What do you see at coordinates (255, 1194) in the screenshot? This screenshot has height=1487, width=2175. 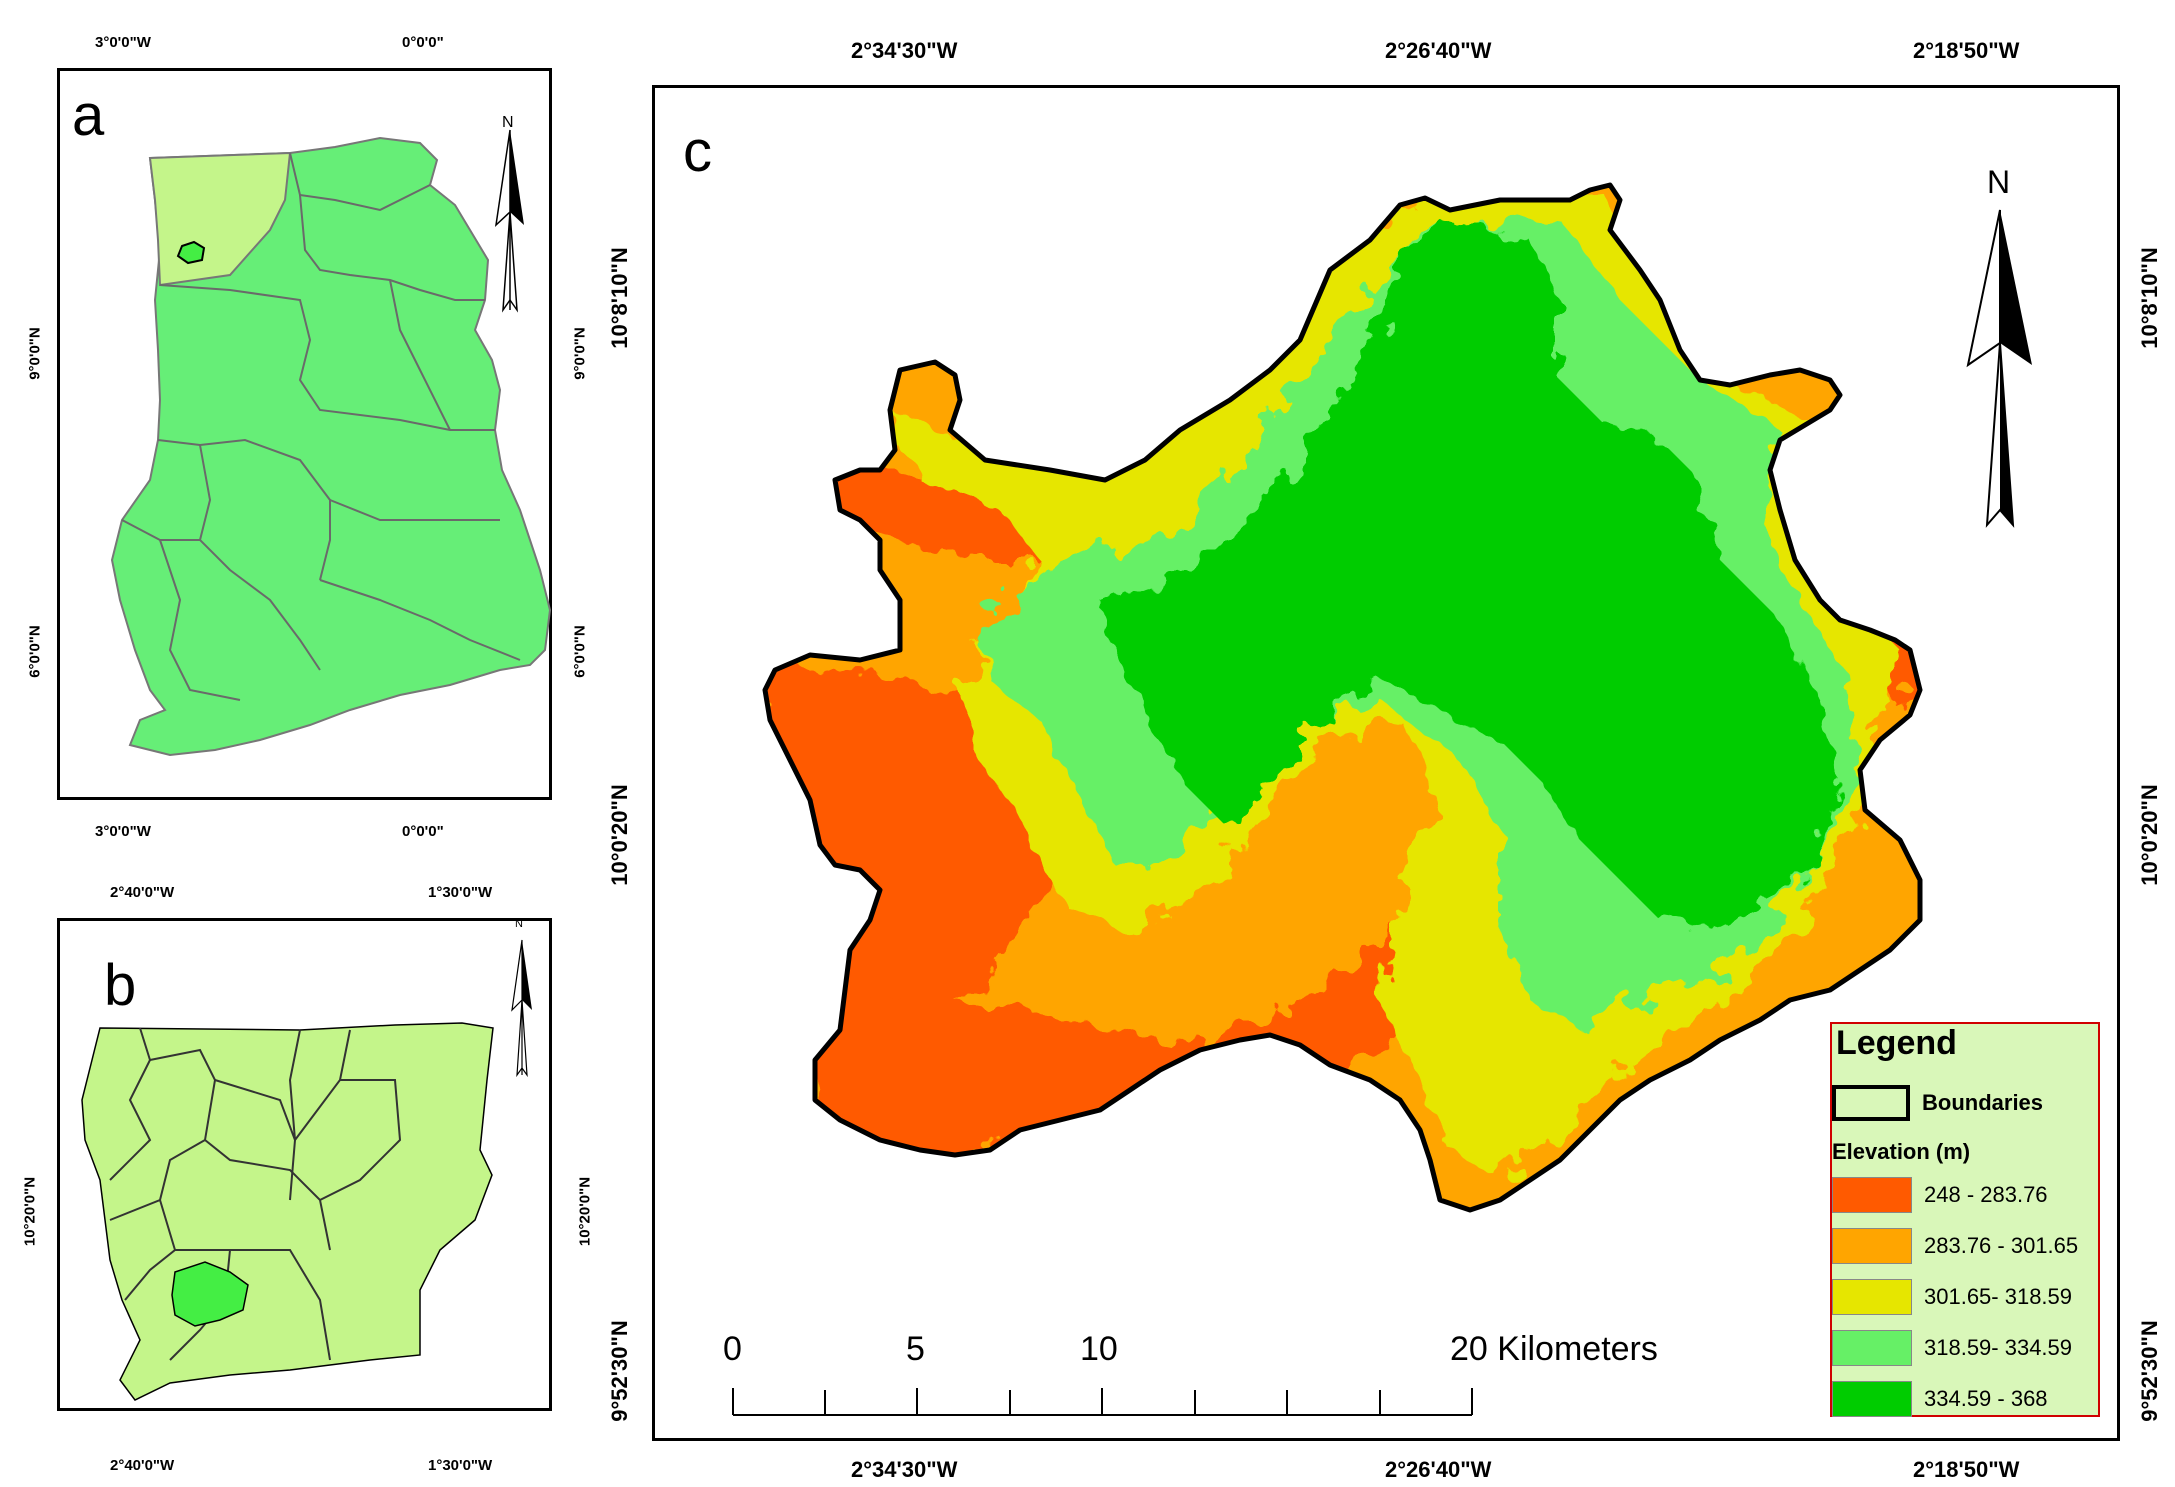 I see `upper-west-district-boundaries` at bounding box center [255, 1194].